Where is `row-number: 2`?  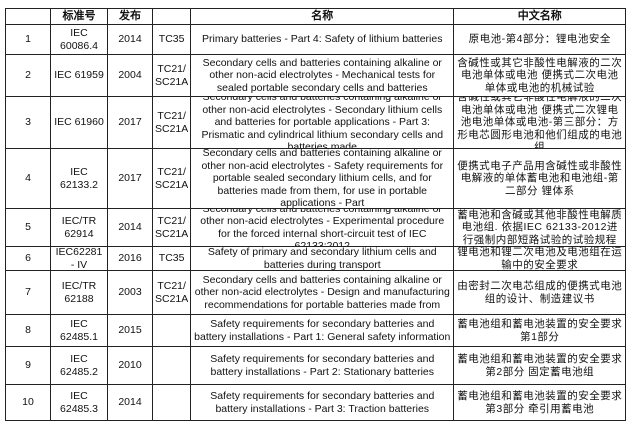 row-number: 2 is located at coordinates (28, 75).